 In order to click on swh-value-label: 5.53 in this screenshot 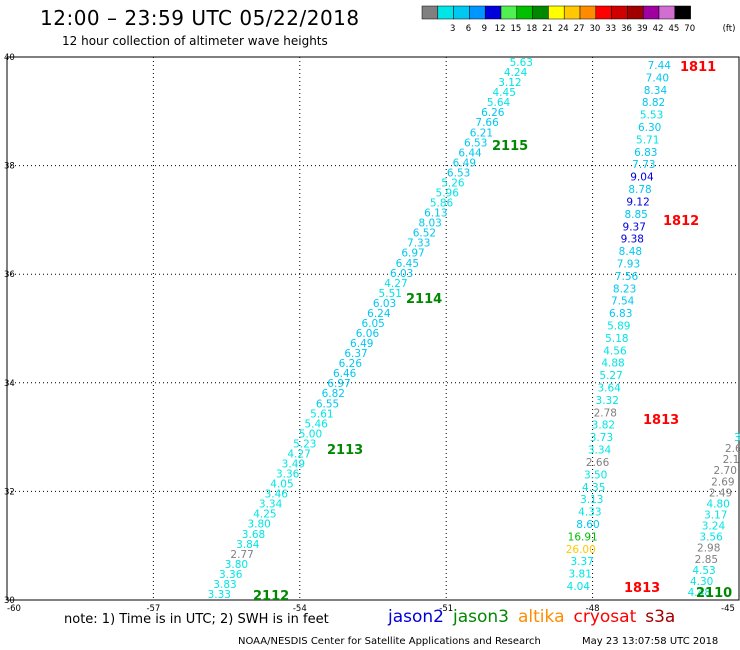, I will do `click(651, 116)`.